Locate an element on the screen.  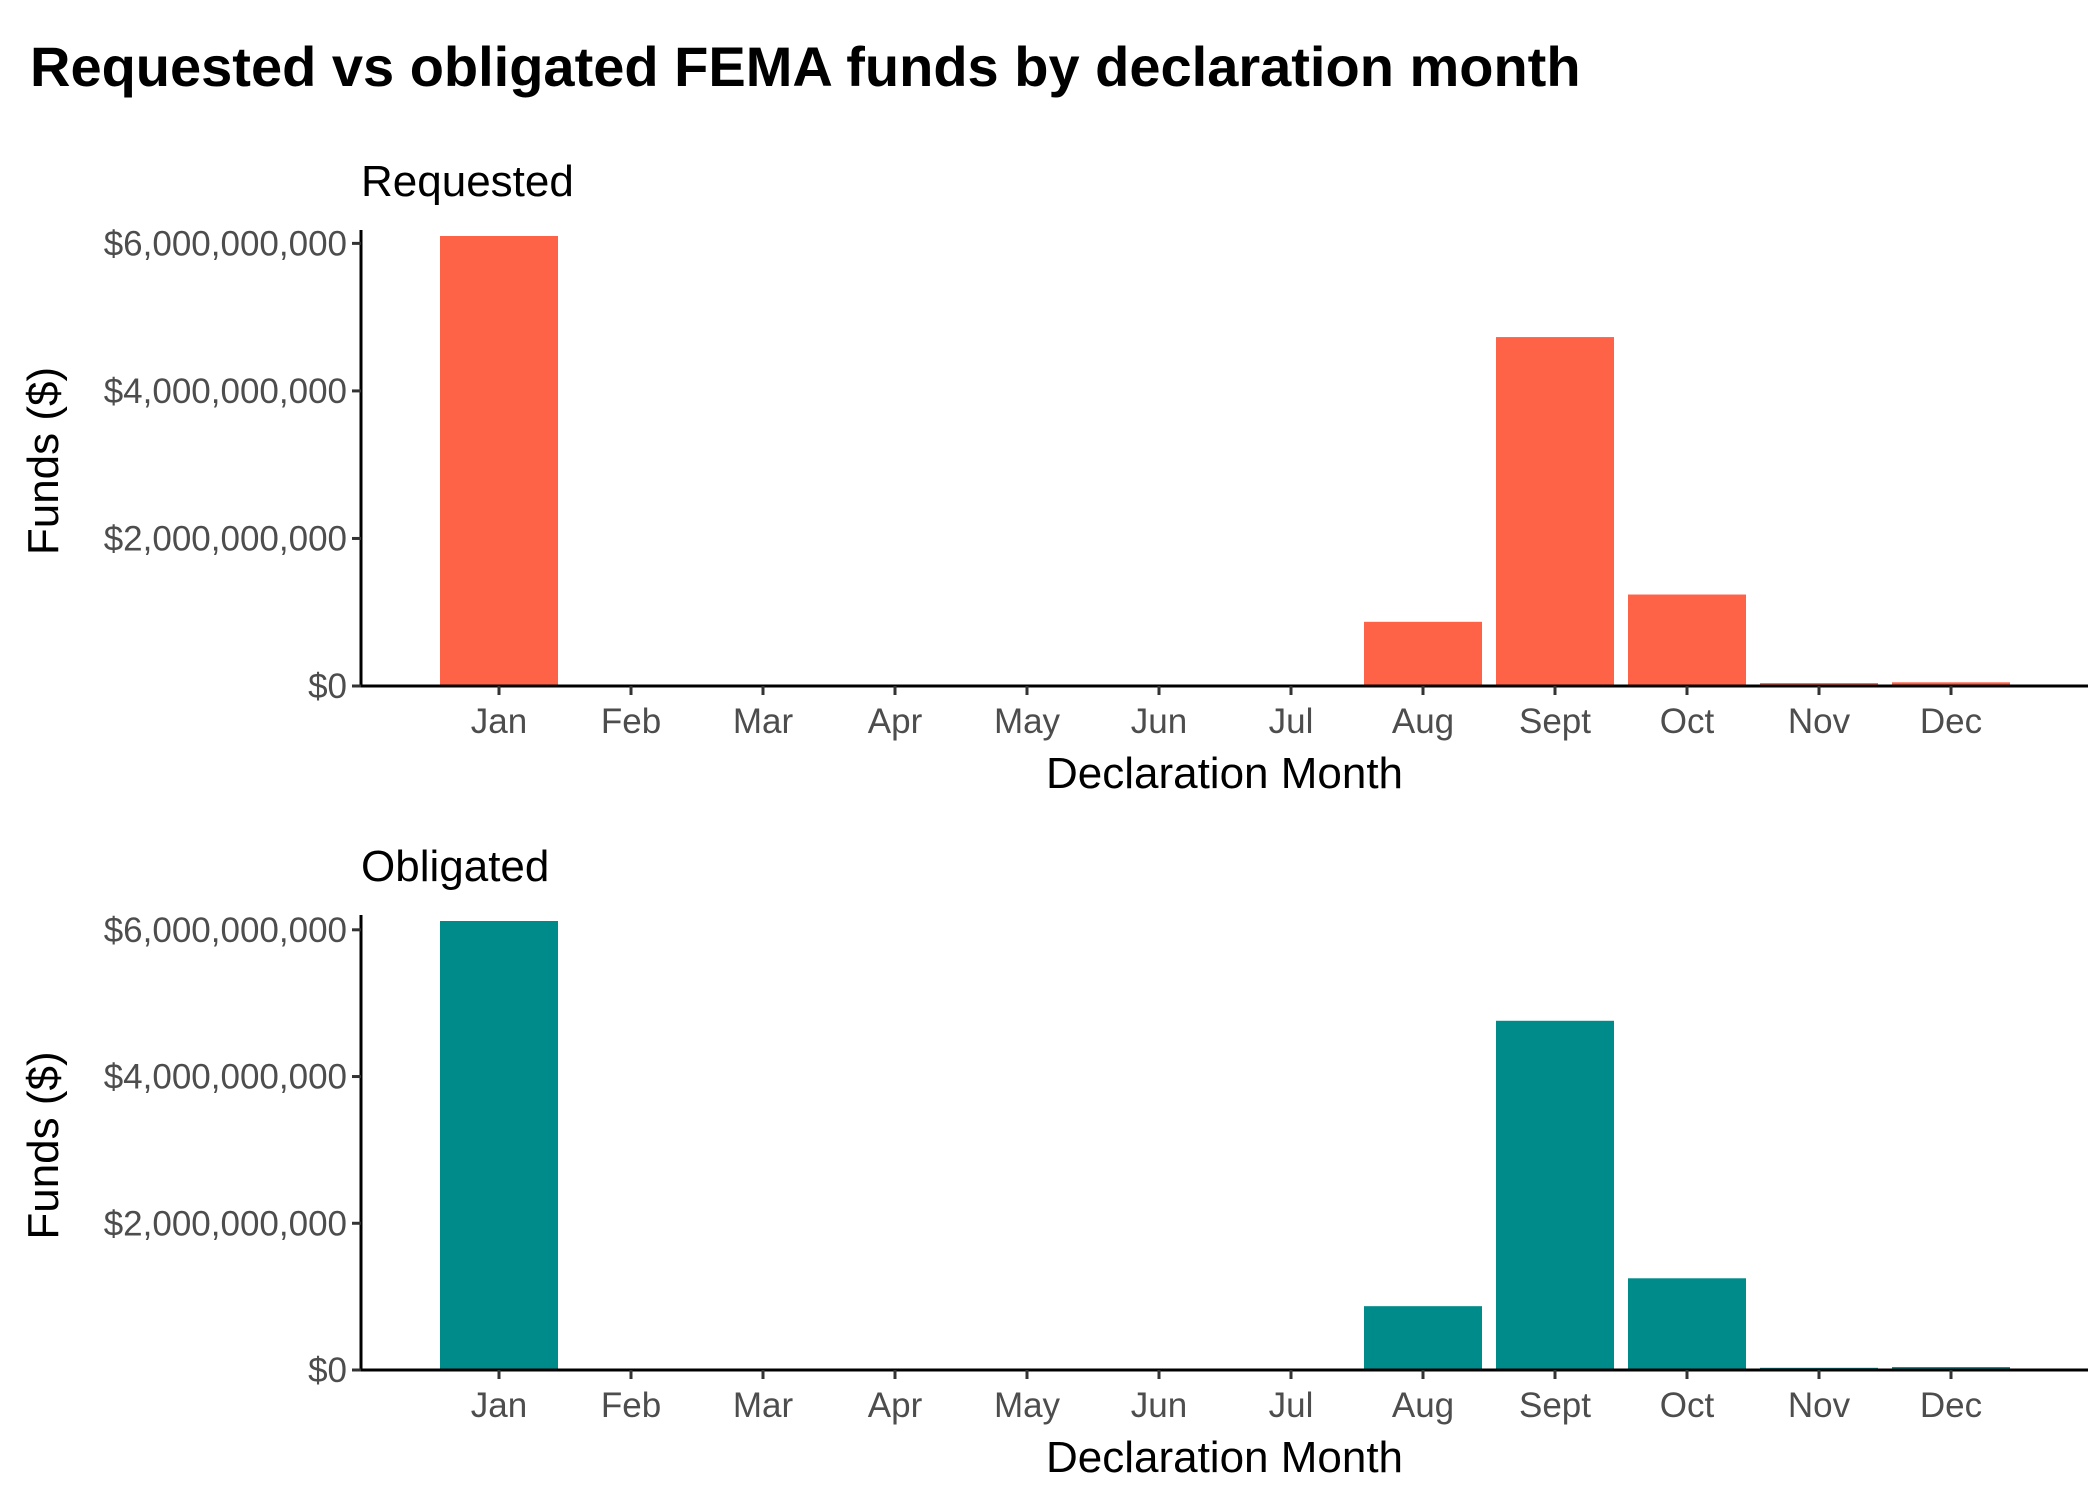
bar-dec is located at coordinates (1951, 684).